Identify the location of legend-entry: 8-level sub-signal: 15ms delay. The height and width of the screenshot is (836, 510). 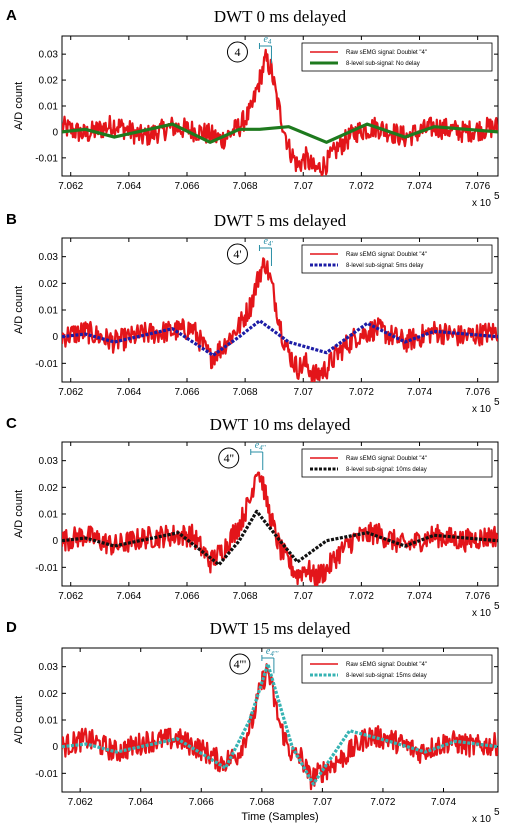
(386, 676).